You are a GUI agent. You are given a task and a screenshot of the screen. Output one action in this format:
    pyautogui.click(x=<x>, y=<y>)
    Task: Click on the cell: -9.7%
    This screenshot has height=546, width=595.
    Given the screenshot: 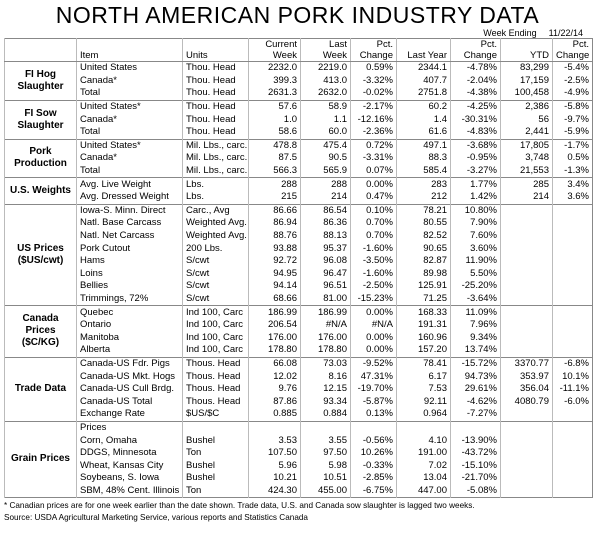 What is the action you would take?
    pyautogui.click(x=572, y=119)
    